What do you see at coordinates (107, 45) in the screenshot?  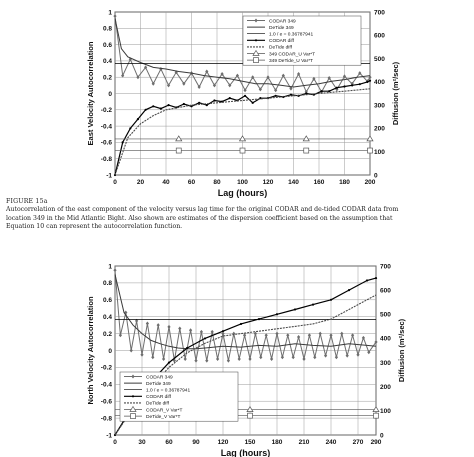 I see `y-tick-label: 0.6` at bounding box center [107, 45].